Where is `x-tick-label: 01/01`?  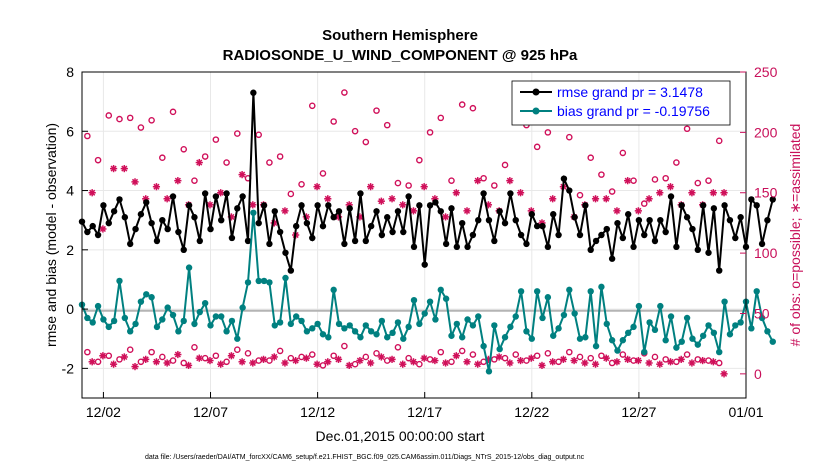 x-tick-label: 01/01 is located at coordinates (745, 412).